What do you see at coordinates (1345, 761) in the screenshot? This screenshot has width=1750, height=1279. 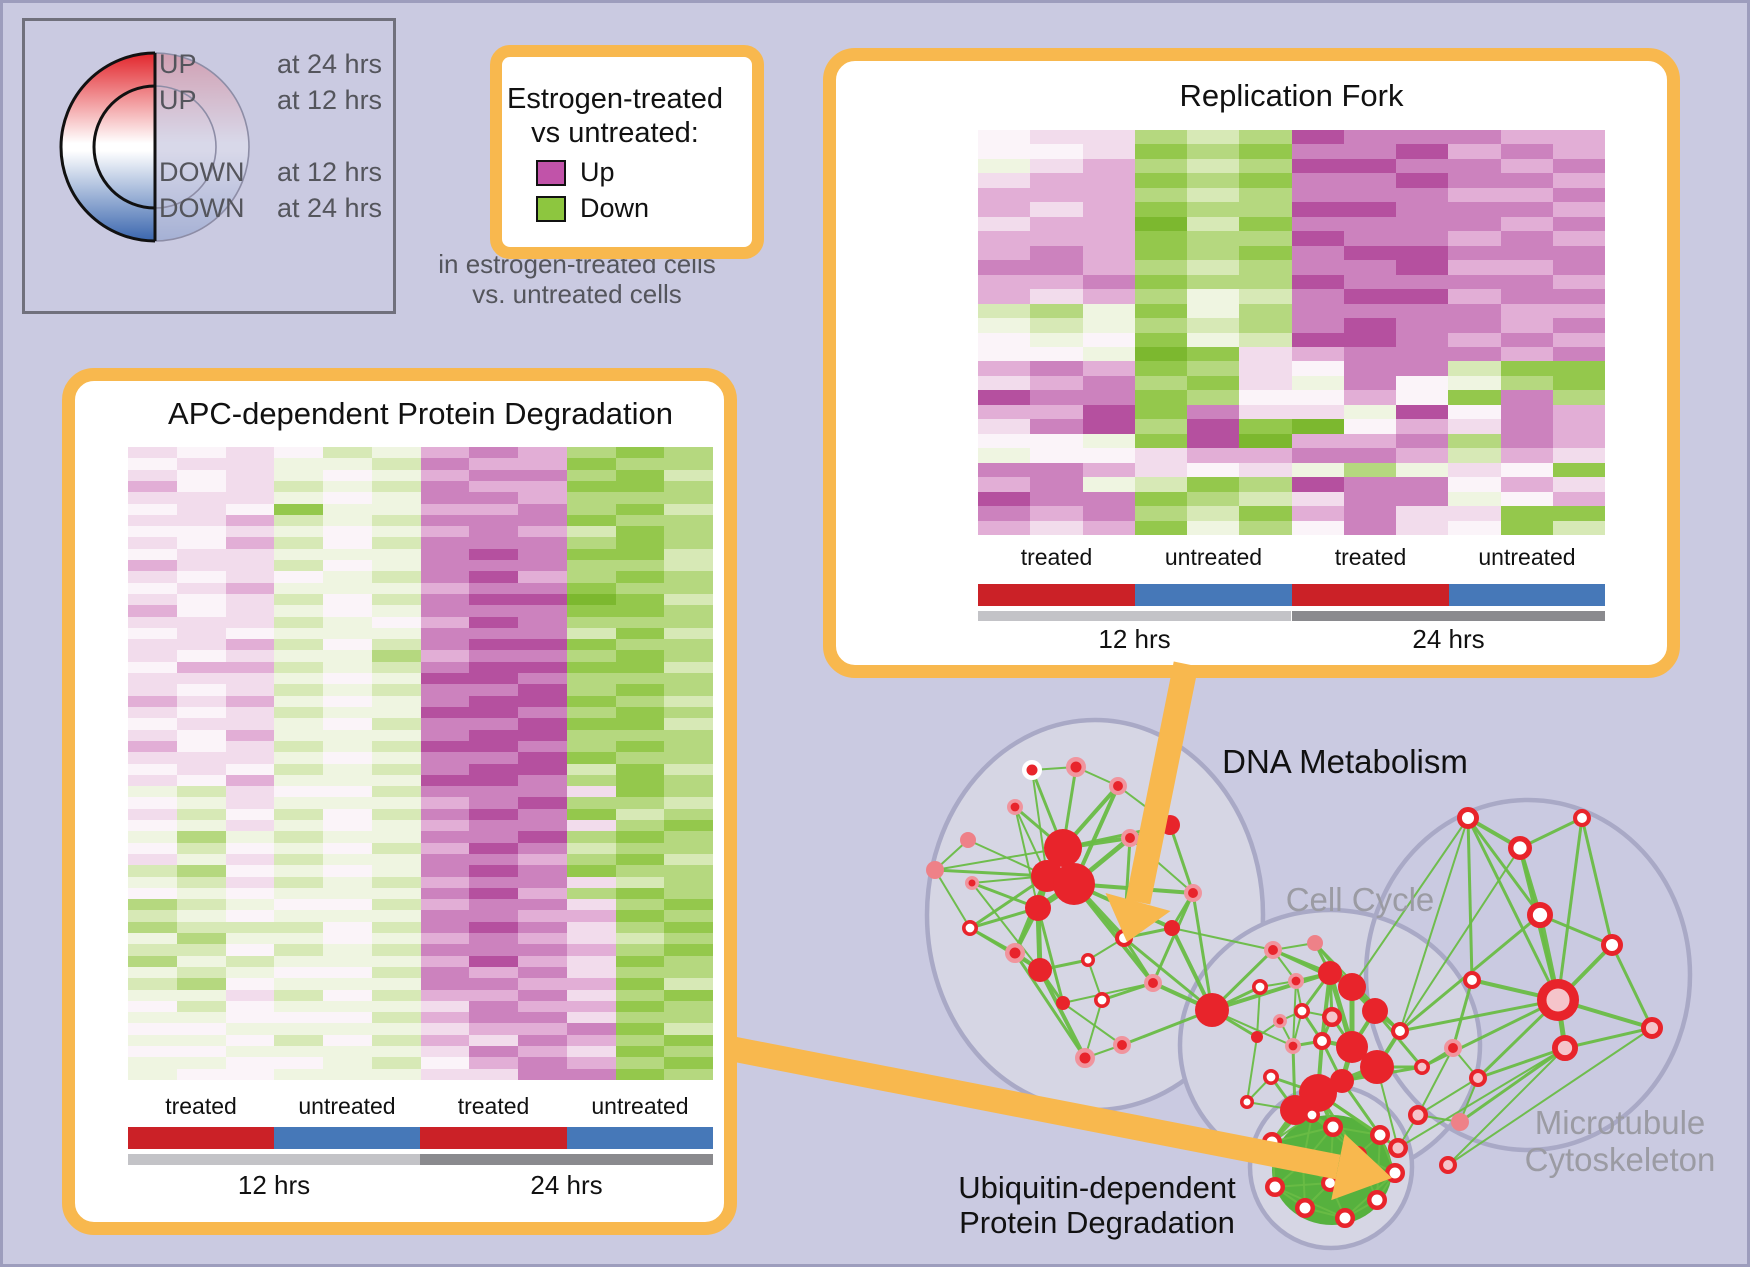 I see `cluster-label-dna-metabolism: DNA Metabolism` at bounding box center [1345, 761].